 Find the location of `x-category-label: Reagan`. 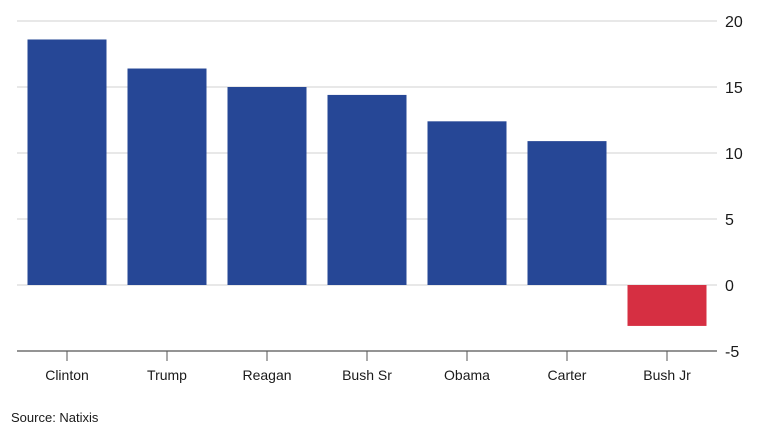

x-category-label: Reagan is located at coordinates (266, 375).